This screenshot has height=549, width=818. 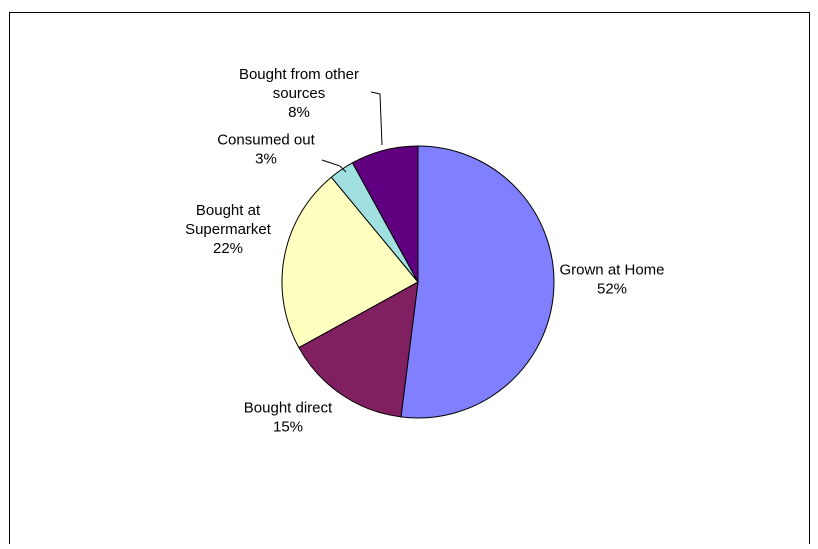 I want to click on slice-name-line: Supermarket, so click(x=228, y=229).